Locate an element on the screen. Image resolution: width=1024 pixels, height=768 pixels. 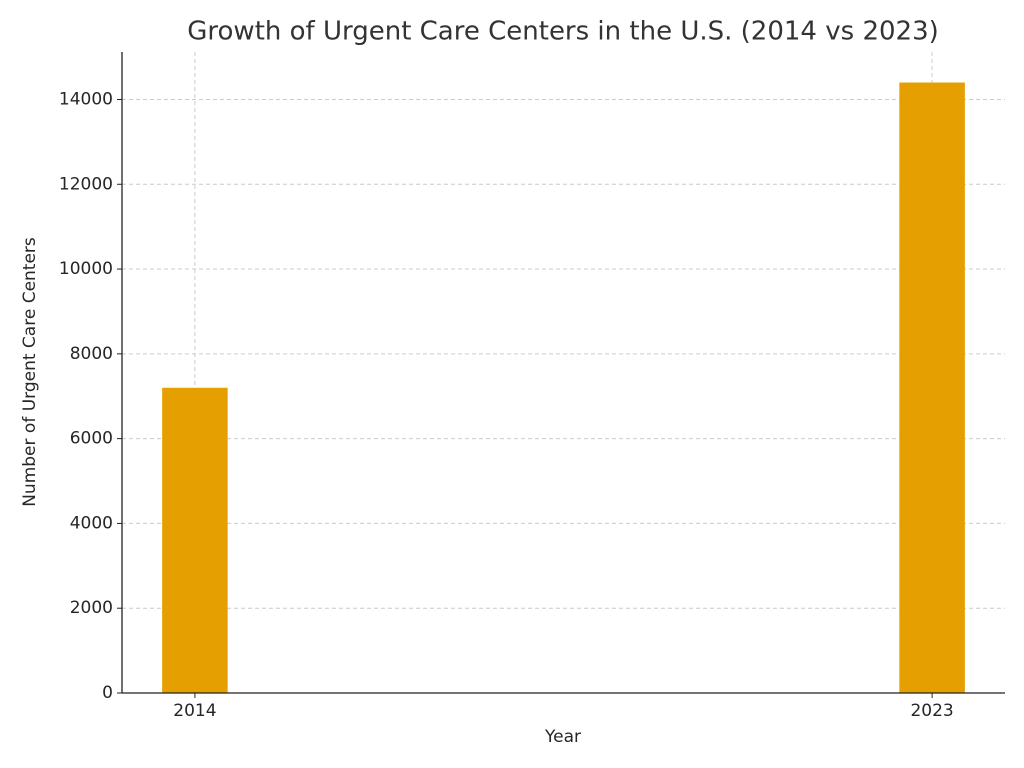
y-tick-label: 2000 is located at coordinates (91, 608).